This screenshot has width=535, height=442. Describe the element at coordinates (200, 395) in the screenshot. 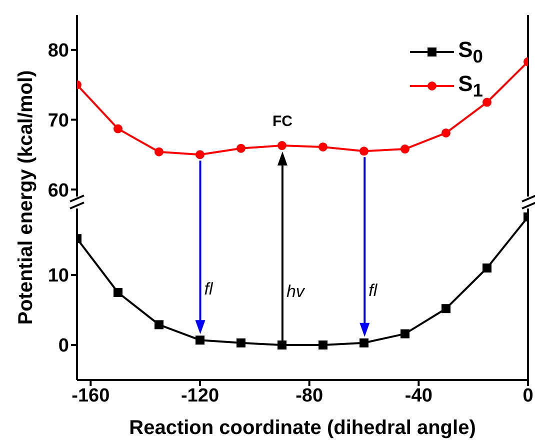

I see `x-tick-label: -120` at that location.